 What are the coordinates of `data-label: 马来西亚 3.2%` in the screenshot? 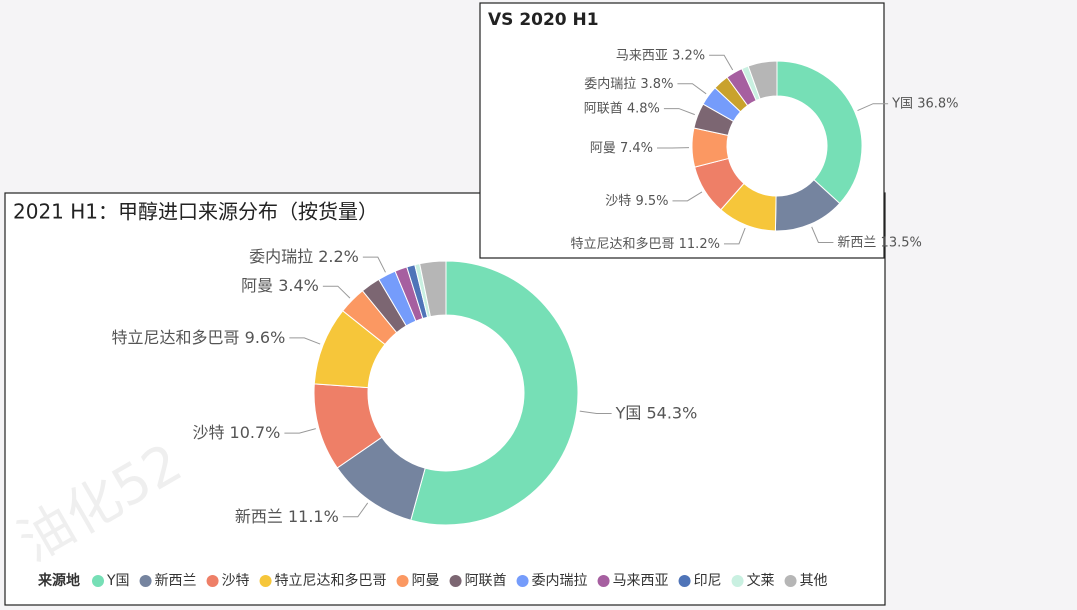 It's located at (660, 55).